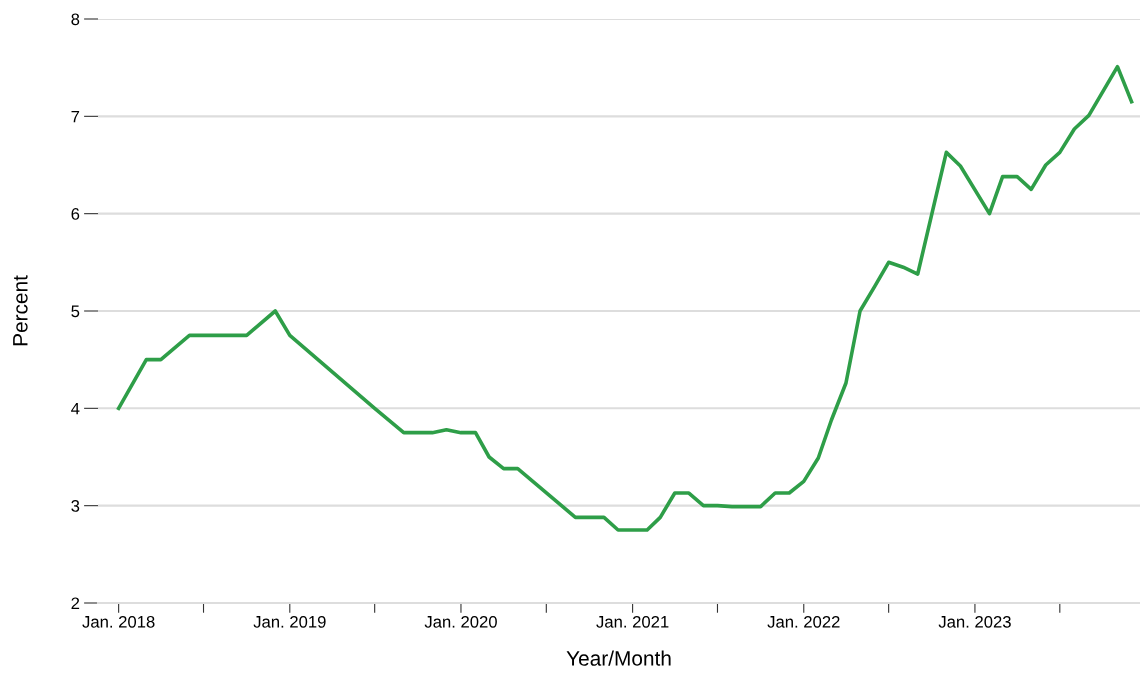 The image size is (1140, 681). Describe the element at coordinates (803, 621) in the screenshot. I see `x-tick-label: Jan. 2022` at that location.